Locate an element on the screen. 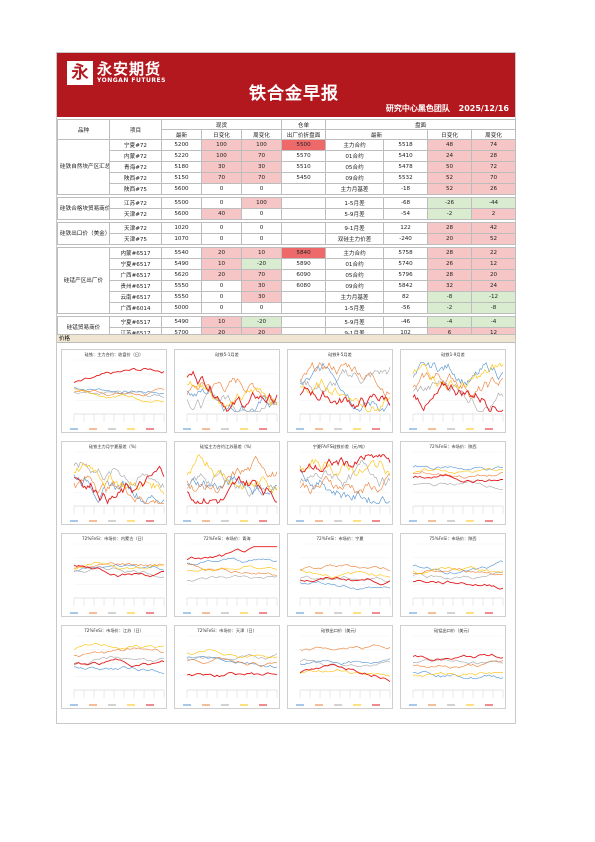  table-row: 硅铁出口价（美金） 天津#72 1020 0 0 9-1月差 122 28 42 is located at coordinates (287, 233).